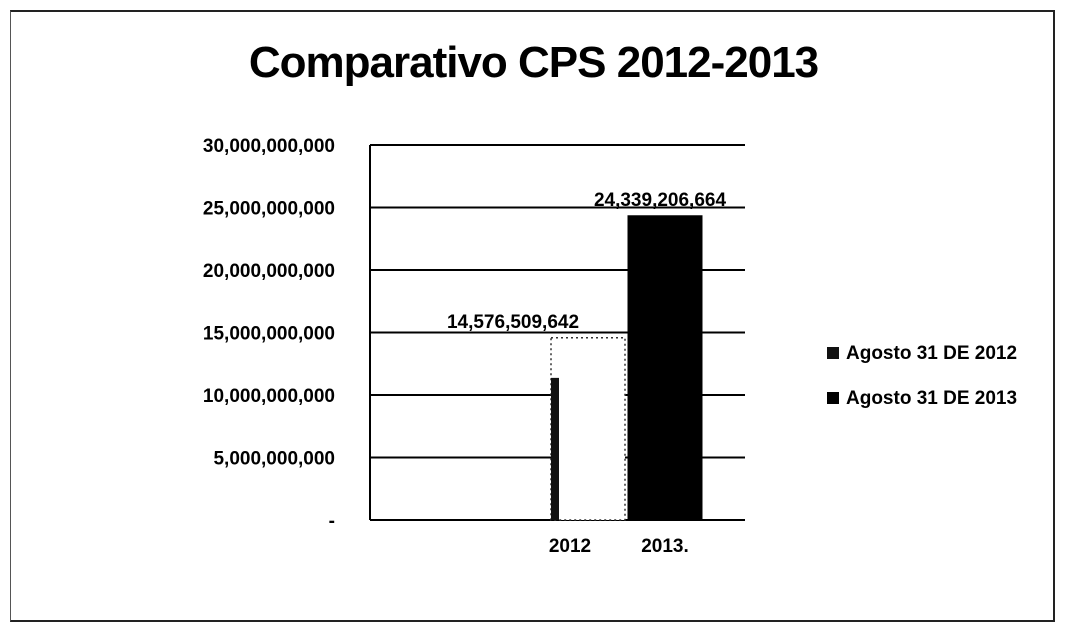 The height and width of the screenshot is (634, 1067). Describe the element at coordinates (555, 448) in the screenshot. I see `bar-edge` at that location.